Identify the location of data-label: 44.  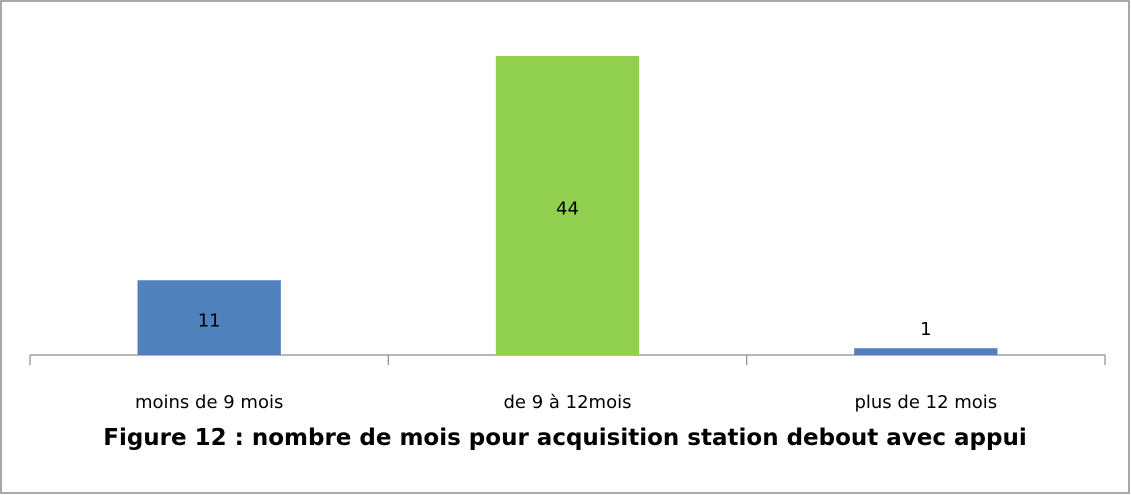
(567, 209).